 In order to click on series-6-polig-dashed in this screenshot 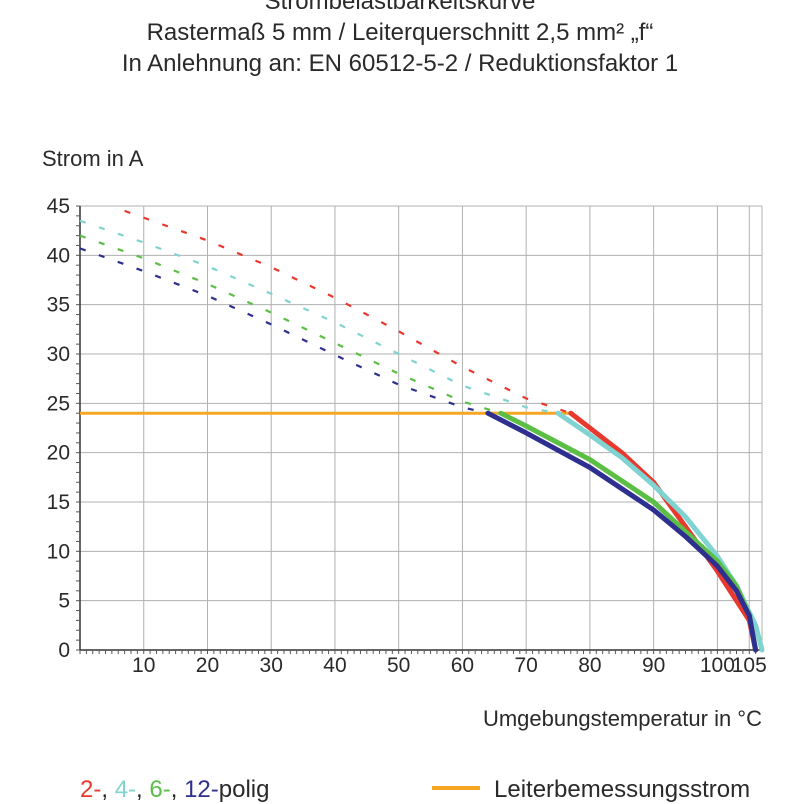, I will do `click(290, 324)`.